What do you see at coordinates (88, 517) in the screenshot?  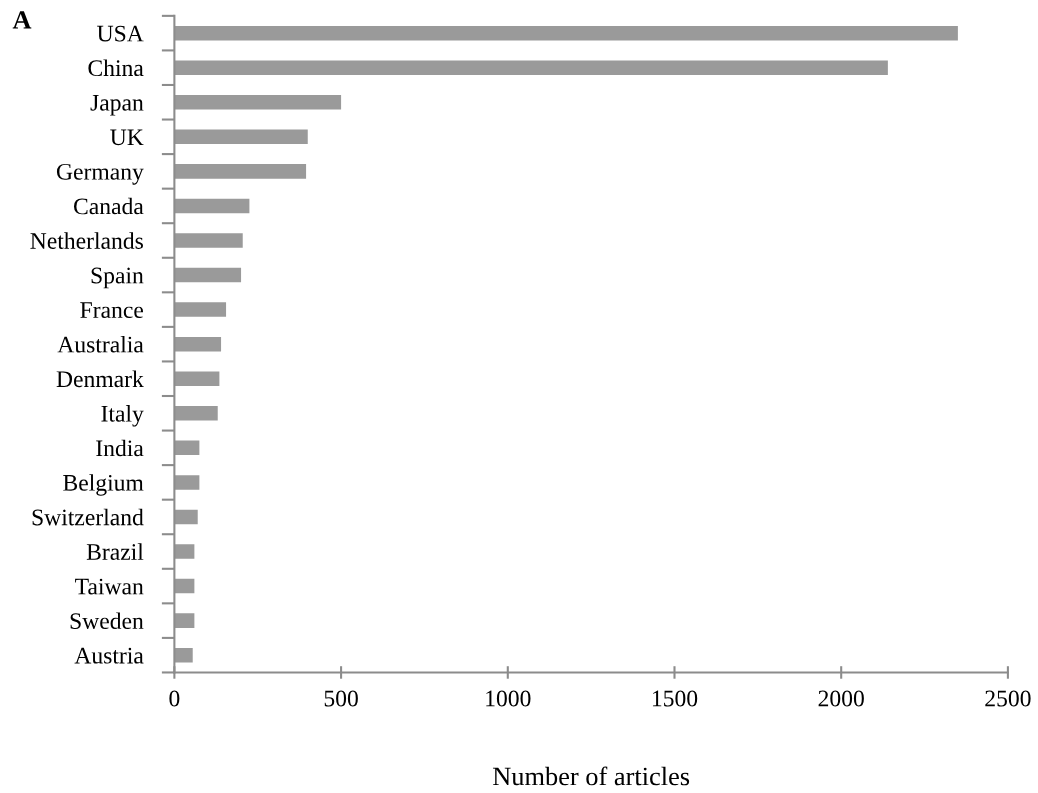 I see `y-tick-label: Switzerland` at bounding box center [88, 517].